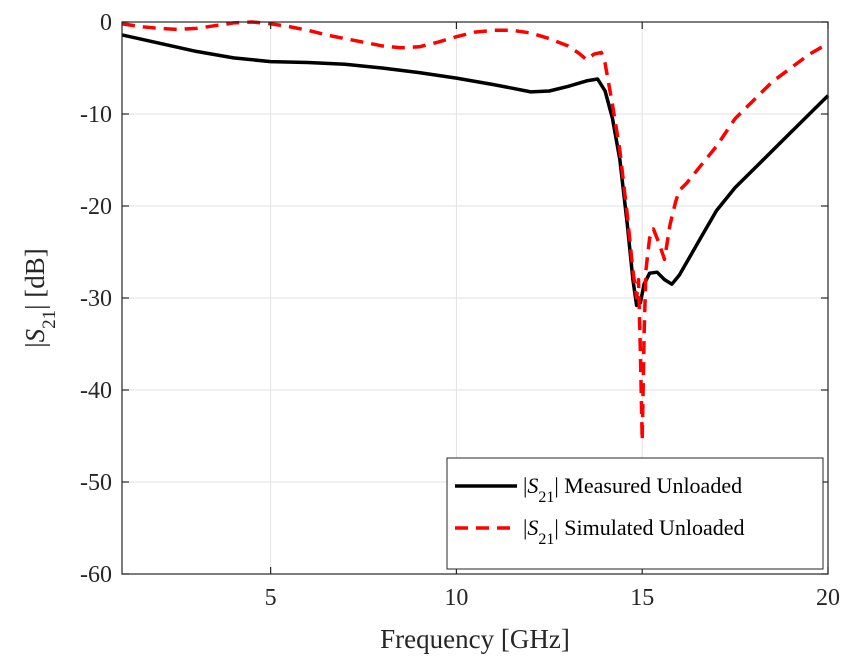 The height and width of the screenshot is (658, 846). What do you see at coordinates (96, 483) in the screenshot?
I see `y-tick-label: -50` at bounding box center [96, 483].